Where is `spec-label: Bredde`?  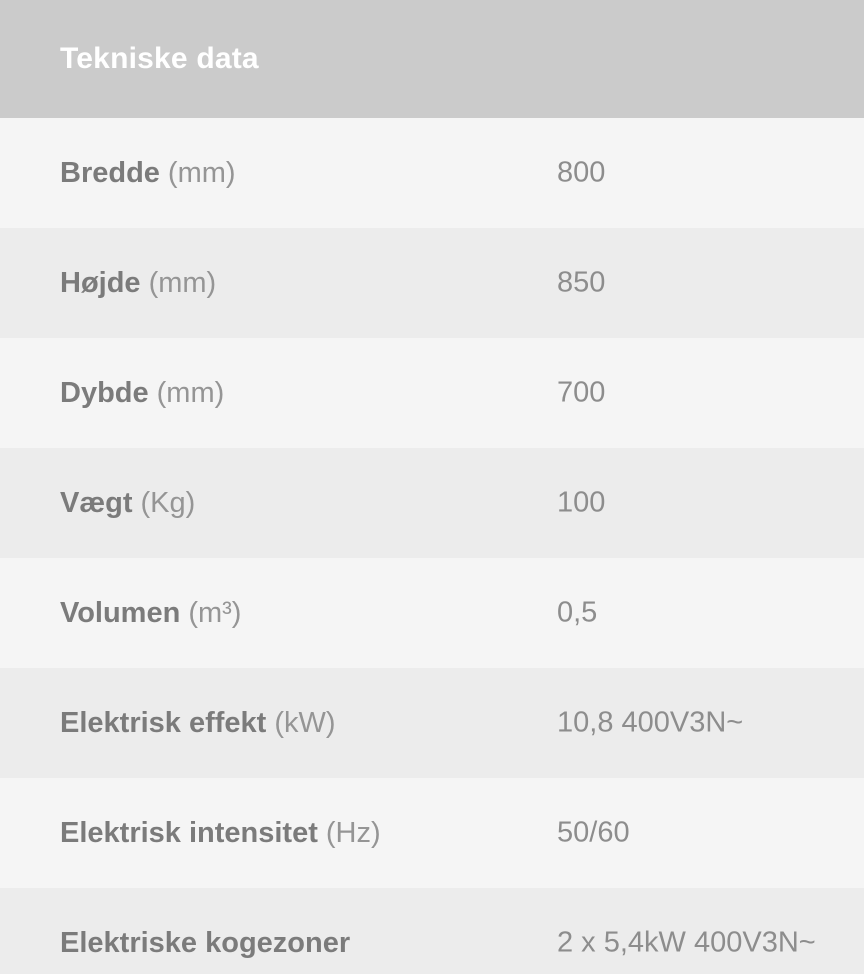 spec-label: Bredde is located at coordinates (110, 172).